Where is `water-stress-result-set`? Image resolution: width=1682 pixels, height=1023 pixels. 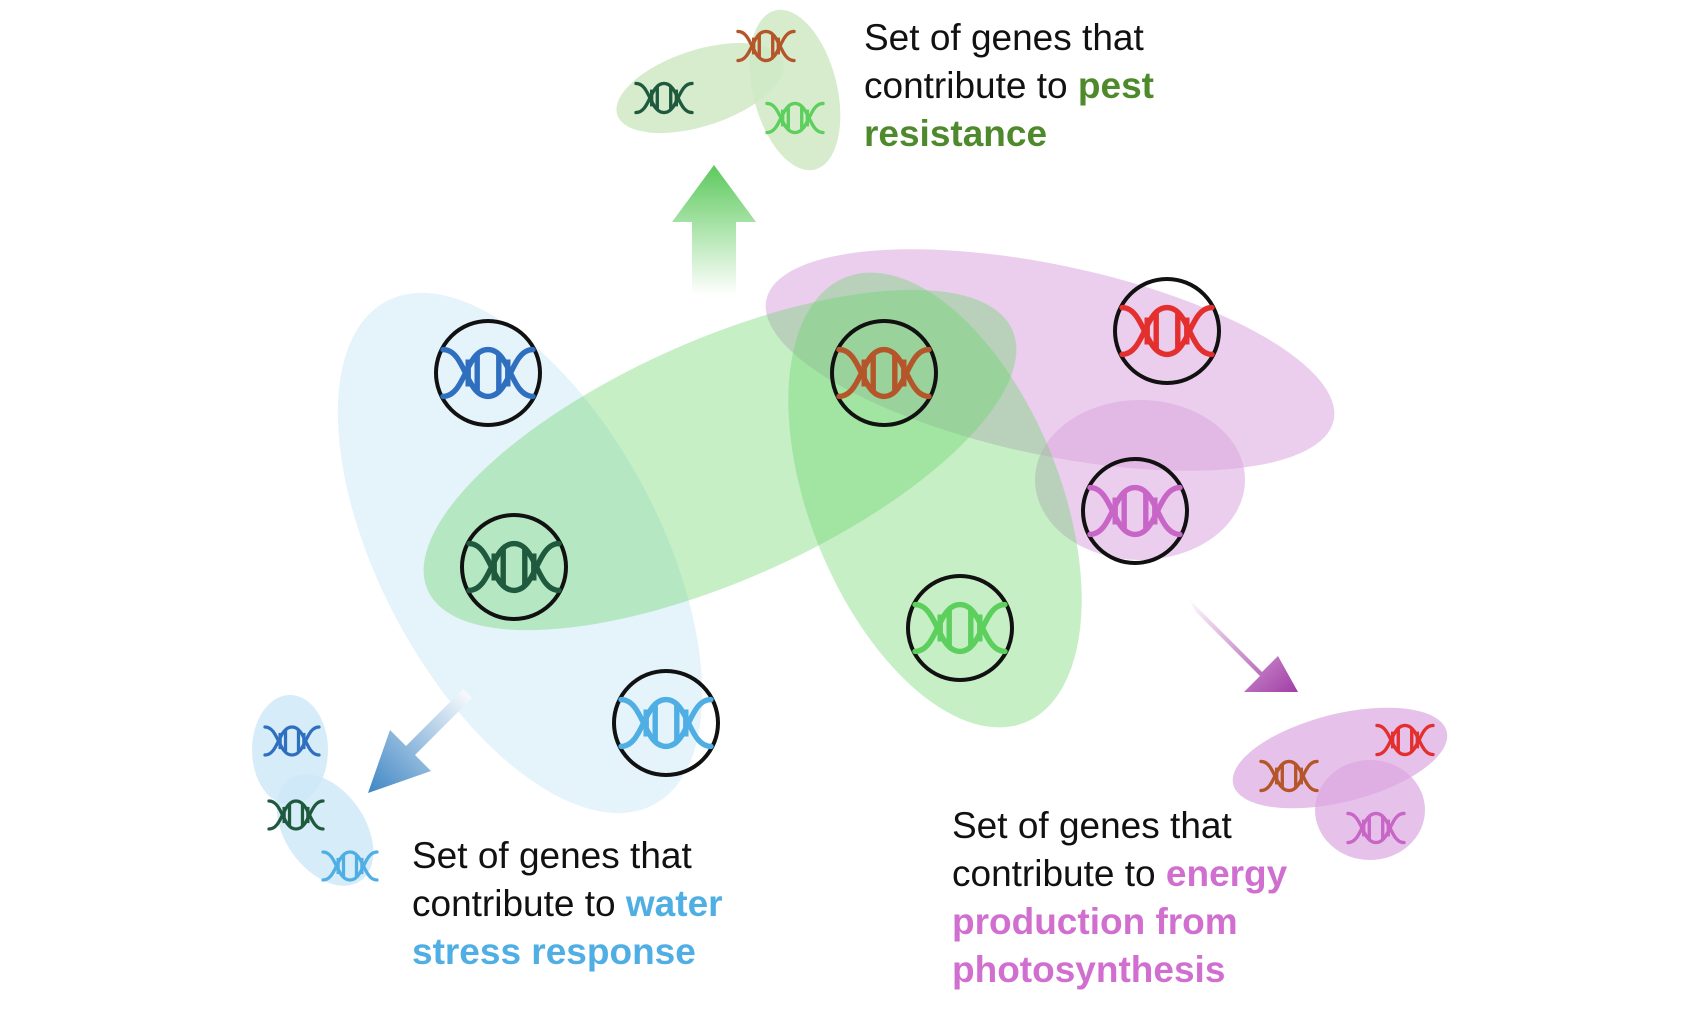 water-stress-result-set is located at coordinates (315, 790).